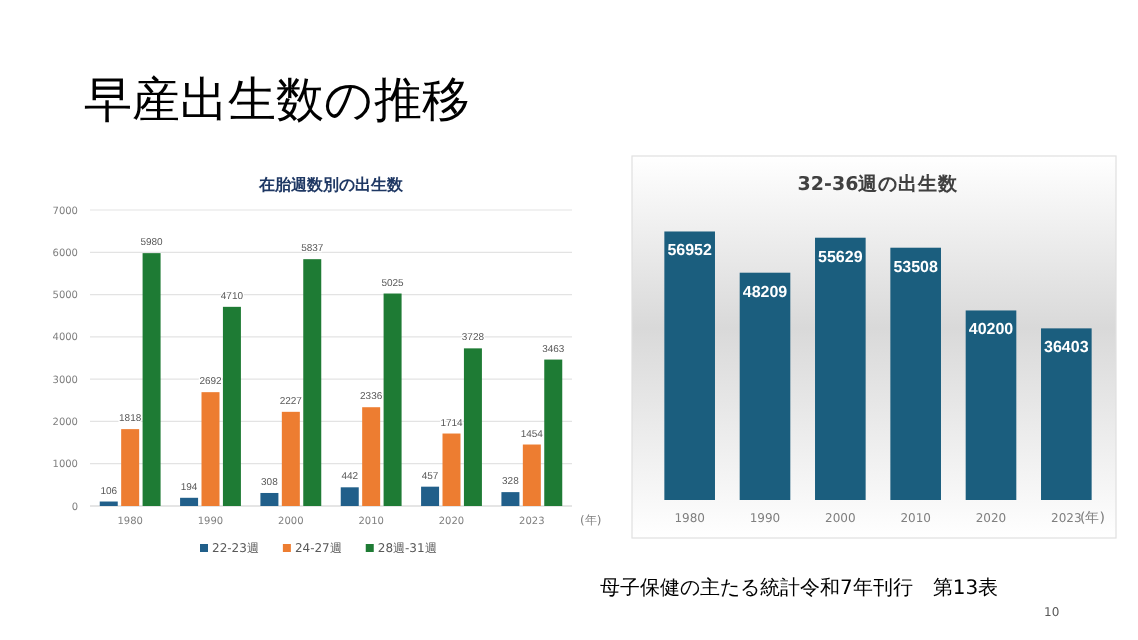  What do you see at coordinates (799, 588) in the screenshot?
I see `text: 母子保健の主たる統計令和7年刊行 第13表` at bounding box center [799, 588].